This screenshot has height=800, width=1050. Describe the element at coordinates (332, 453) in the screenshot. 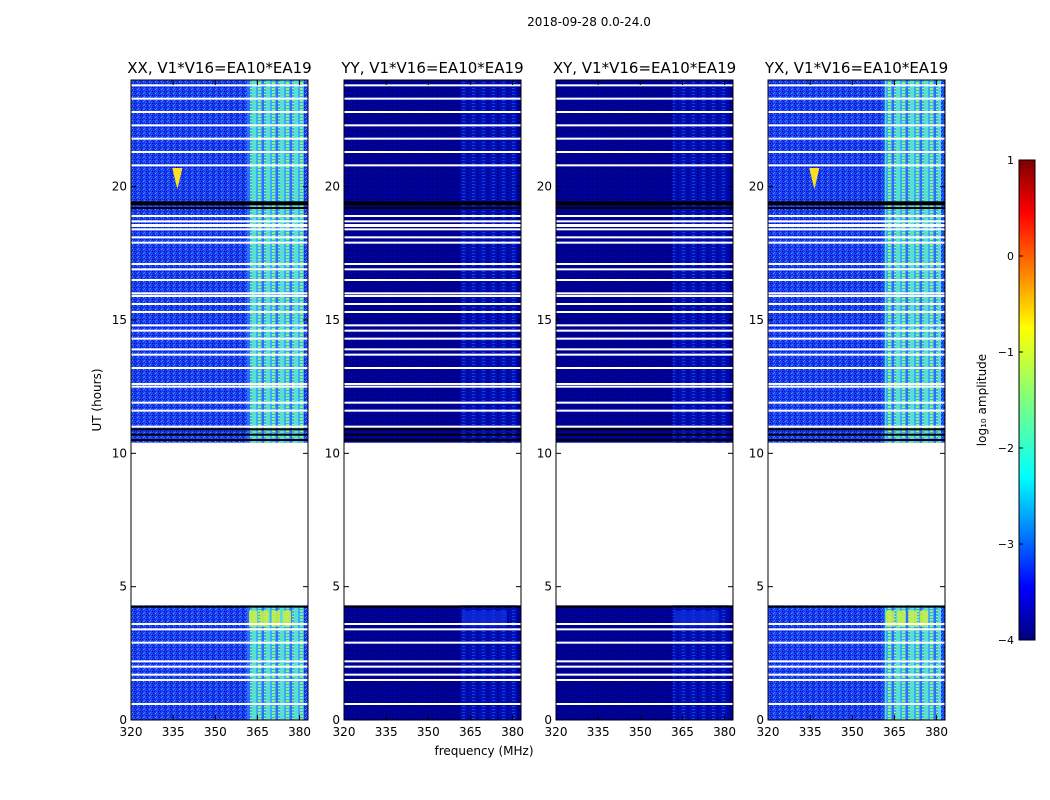

I see `y-tick-label: 10` at that location.